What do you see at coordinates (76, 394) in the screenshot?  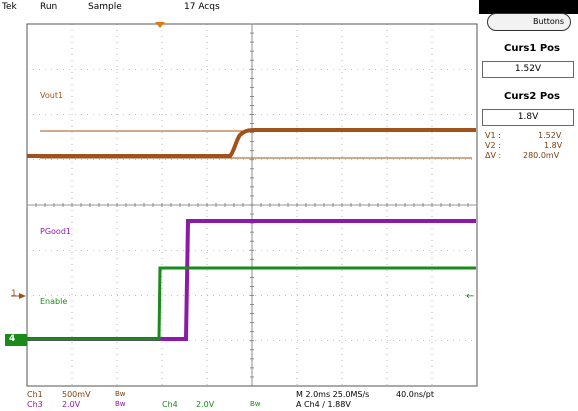 I see `ch1-scale: 500mV` at bounding box center [76, 394].